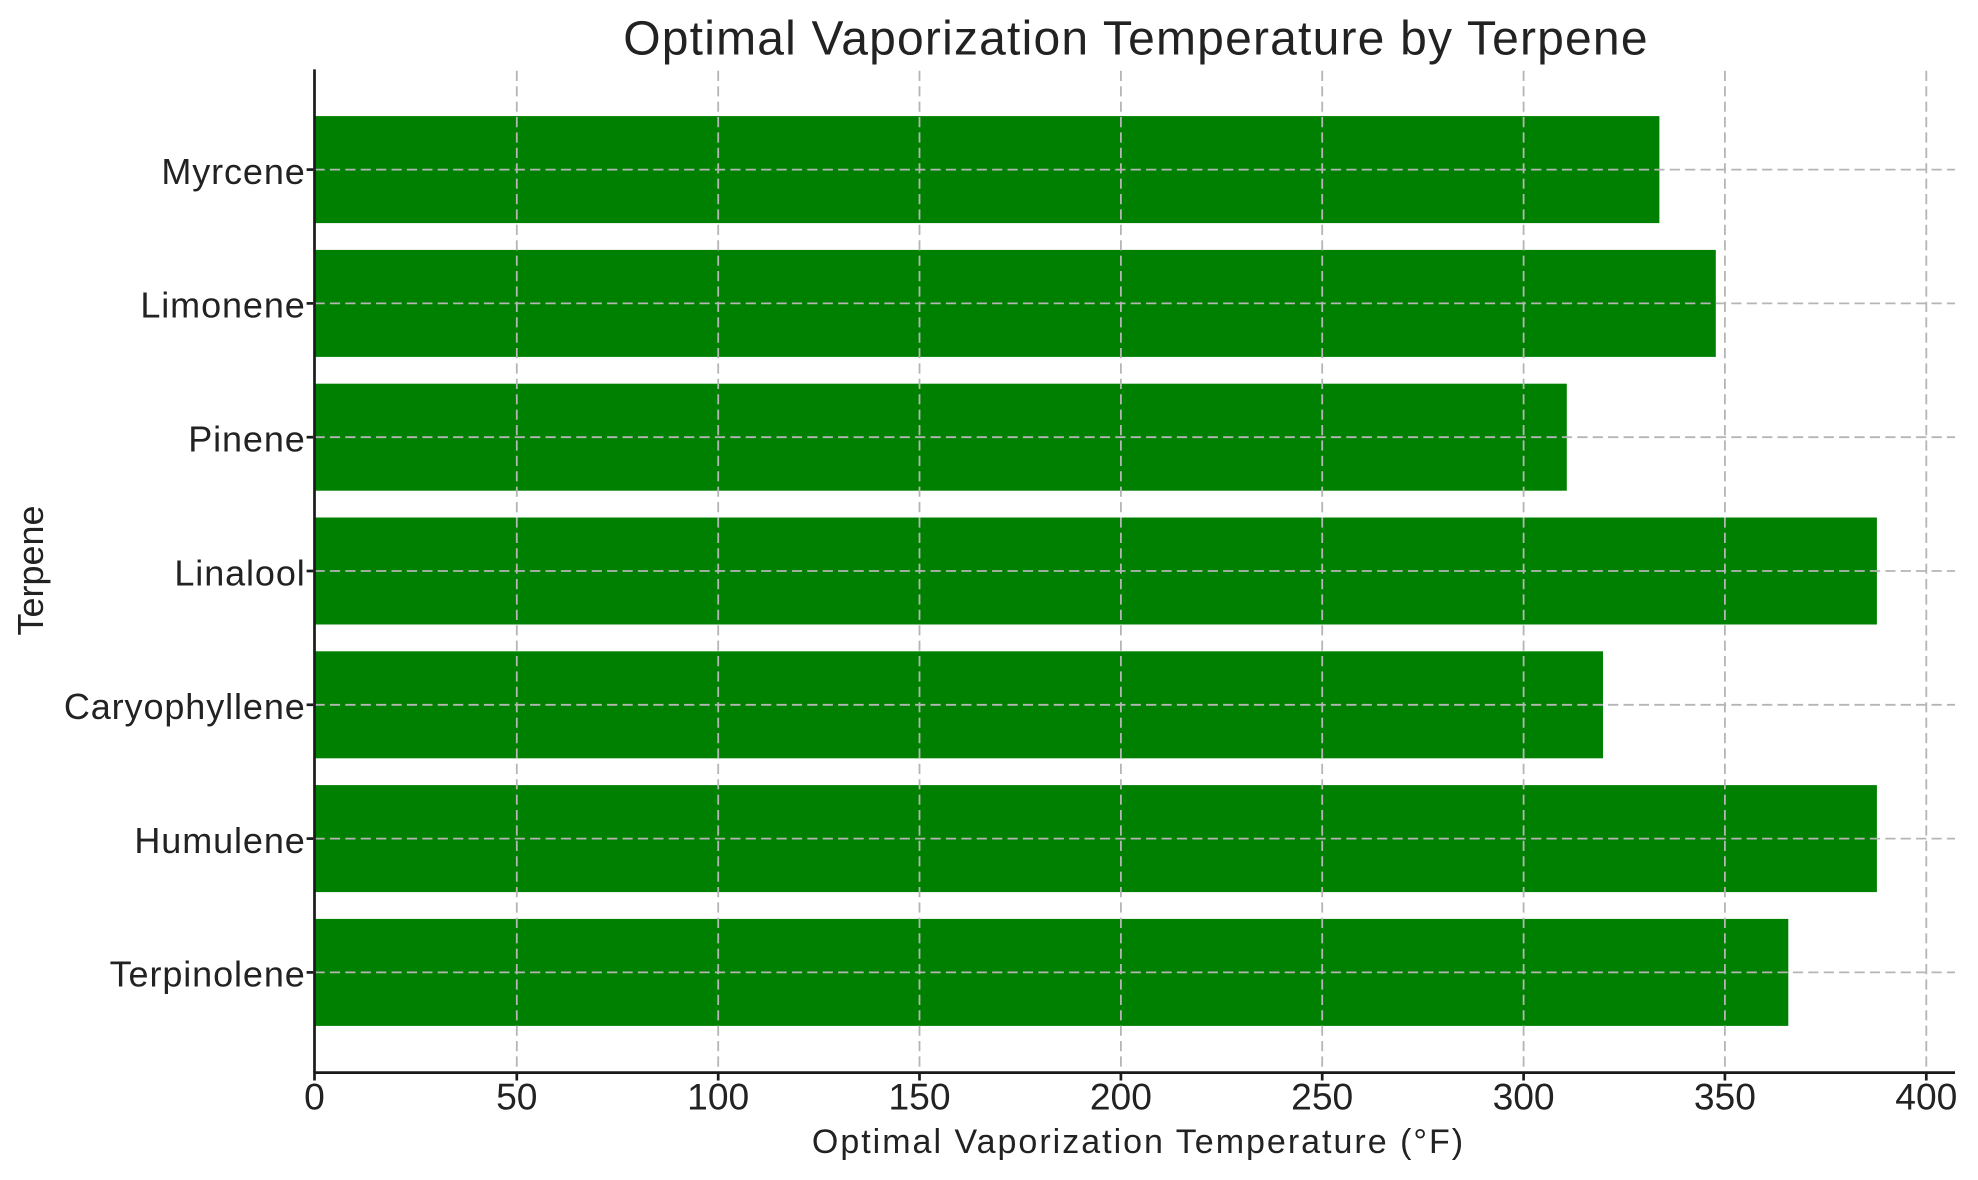  What do you see at coordinates (222, 305) in the screenshot?
I see `svg-text: Limonene` at bounding box center [222, 305].